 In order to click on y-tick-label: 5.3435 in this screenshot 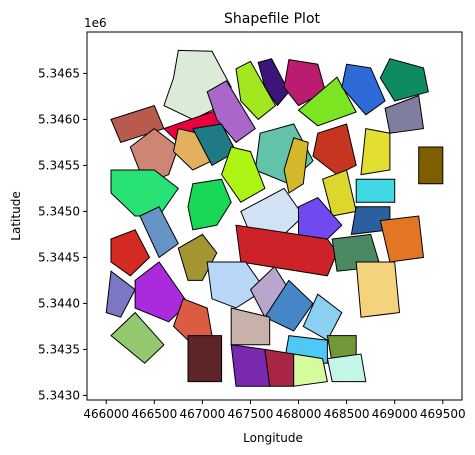, I will do `click(59, 349)`.